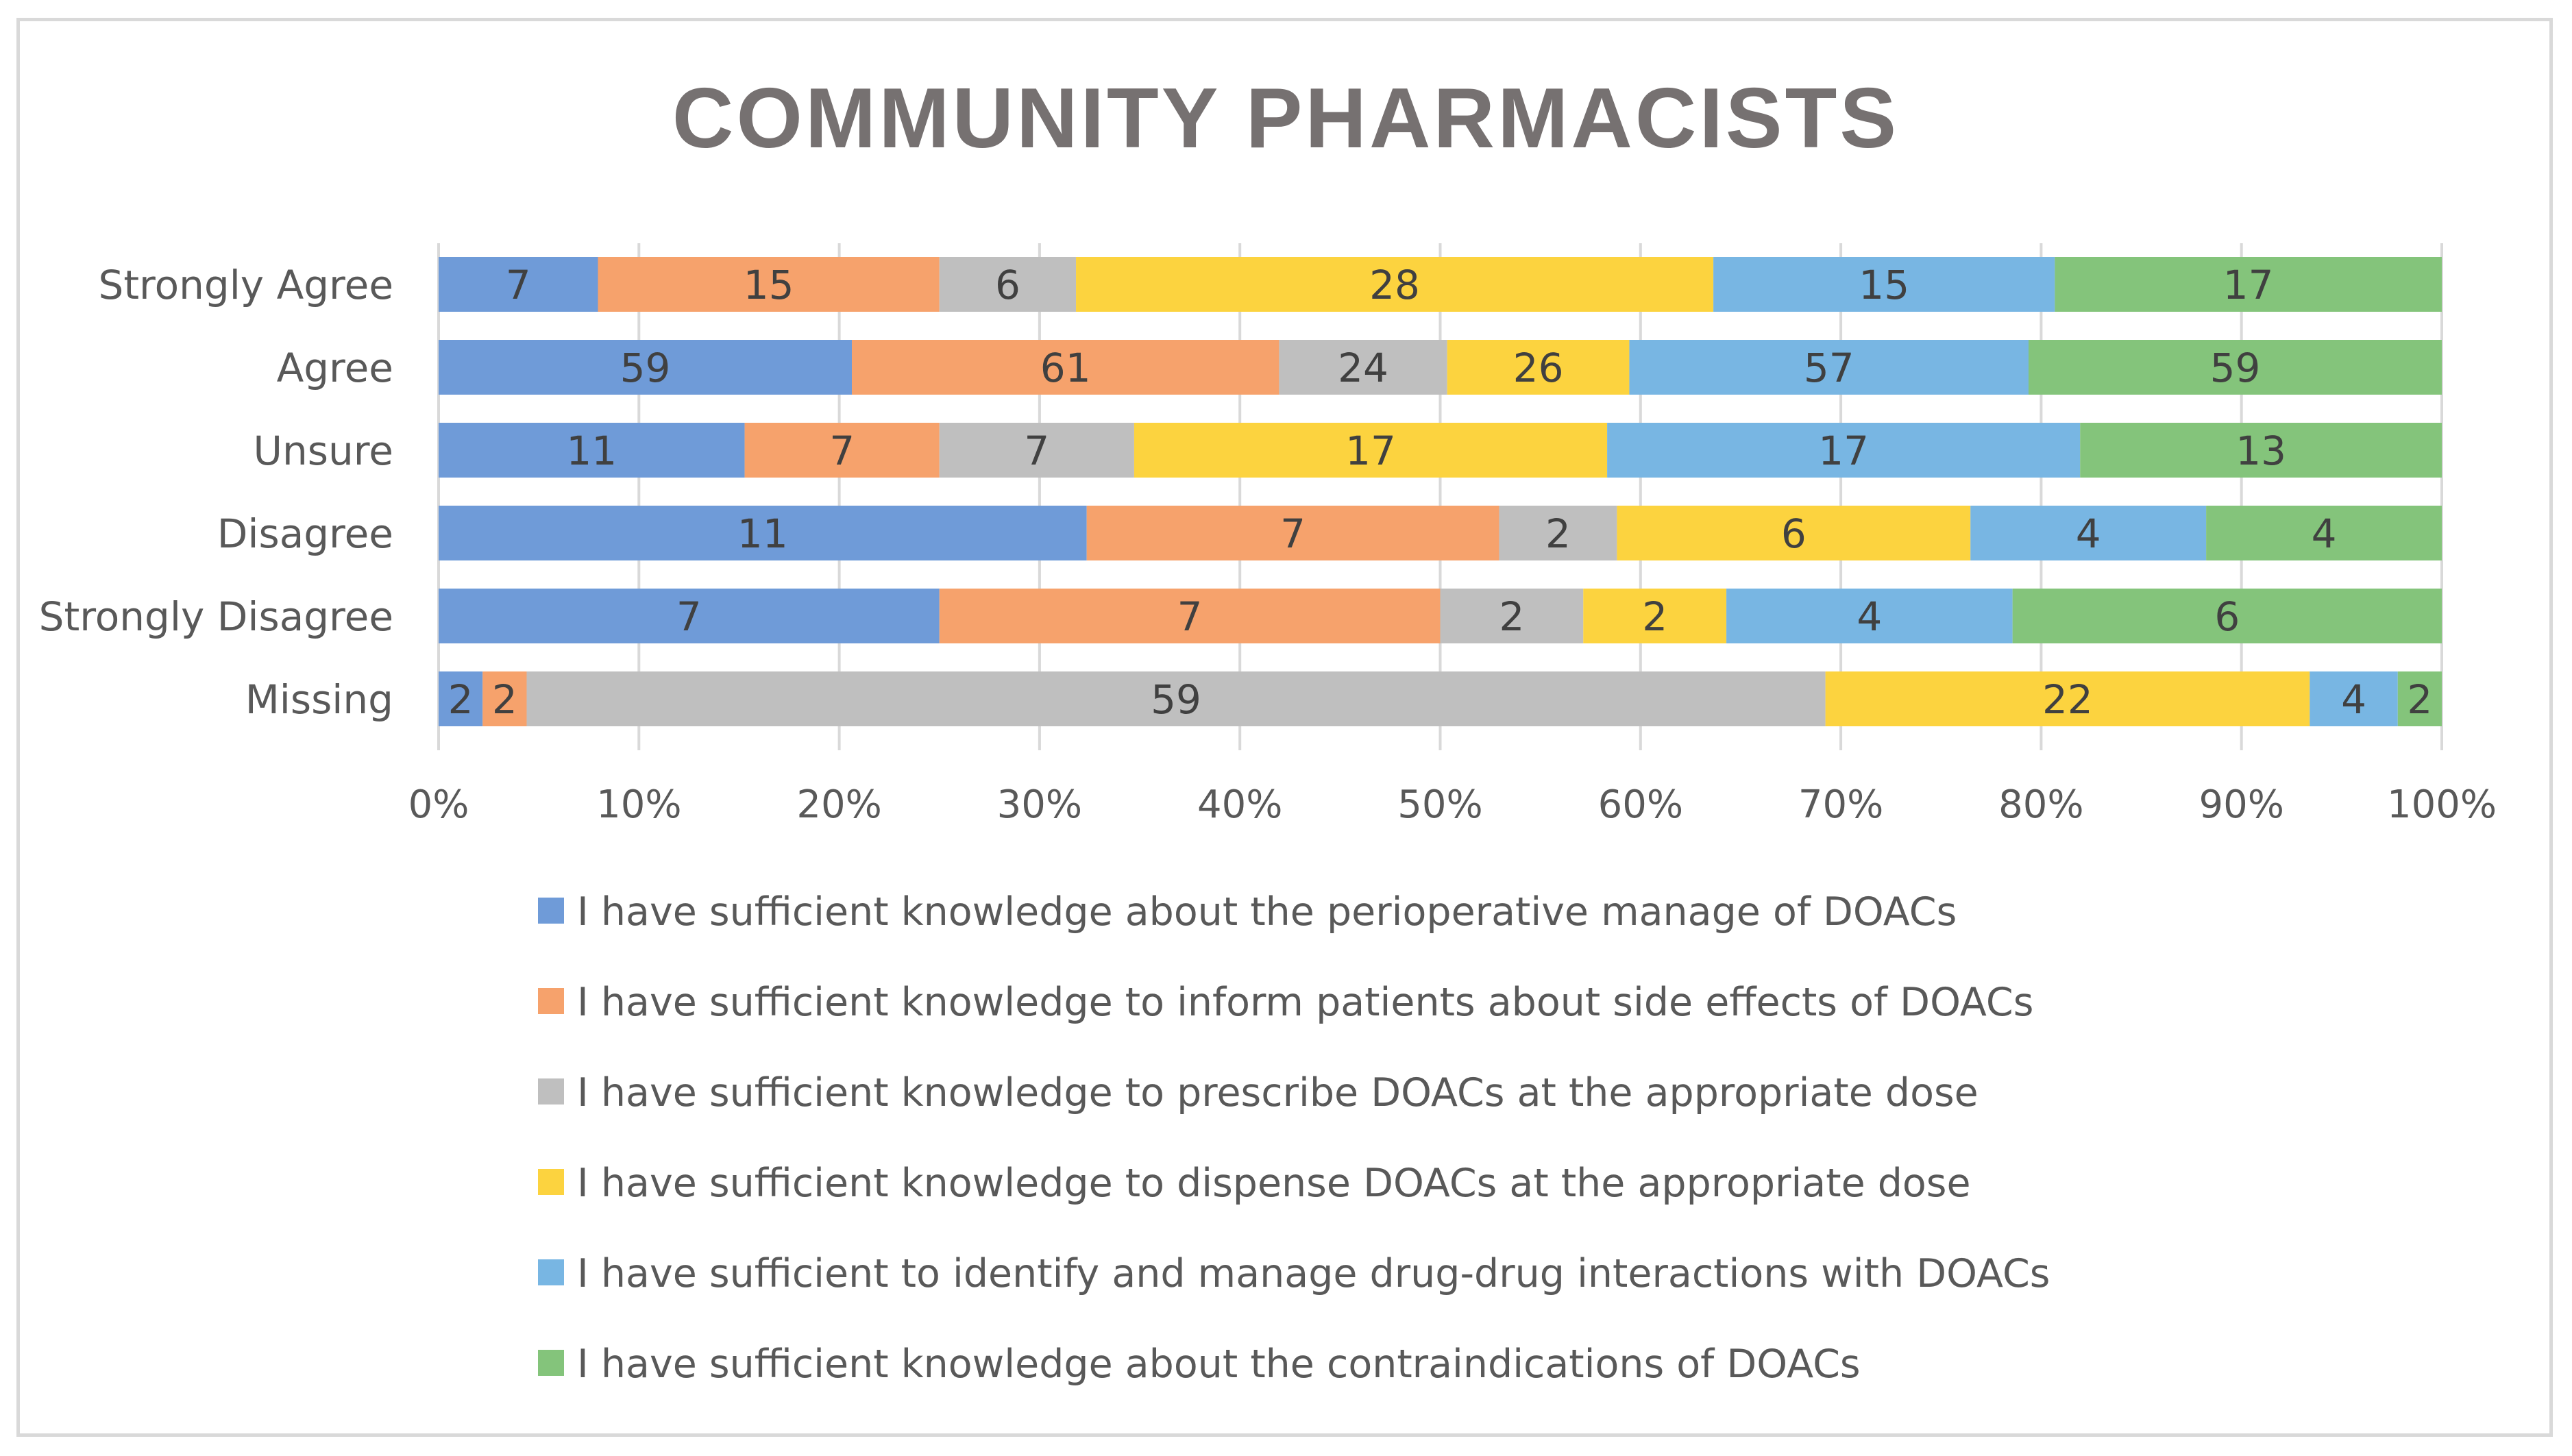 Image resolution: width=2572 pixels, height=1456 pixels. What do you see at coordinates (335, 368) in the screenshot?
I see `category-label: Agree` at bounding box center [335, 368].